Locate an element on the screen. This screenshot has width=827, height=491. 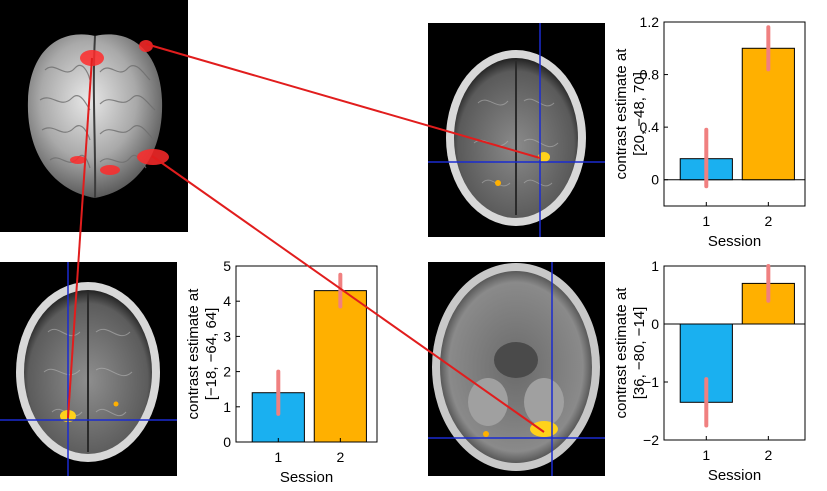
y-axis-label-line2: [36, −80, −14] is located at coordinates (639, 353).